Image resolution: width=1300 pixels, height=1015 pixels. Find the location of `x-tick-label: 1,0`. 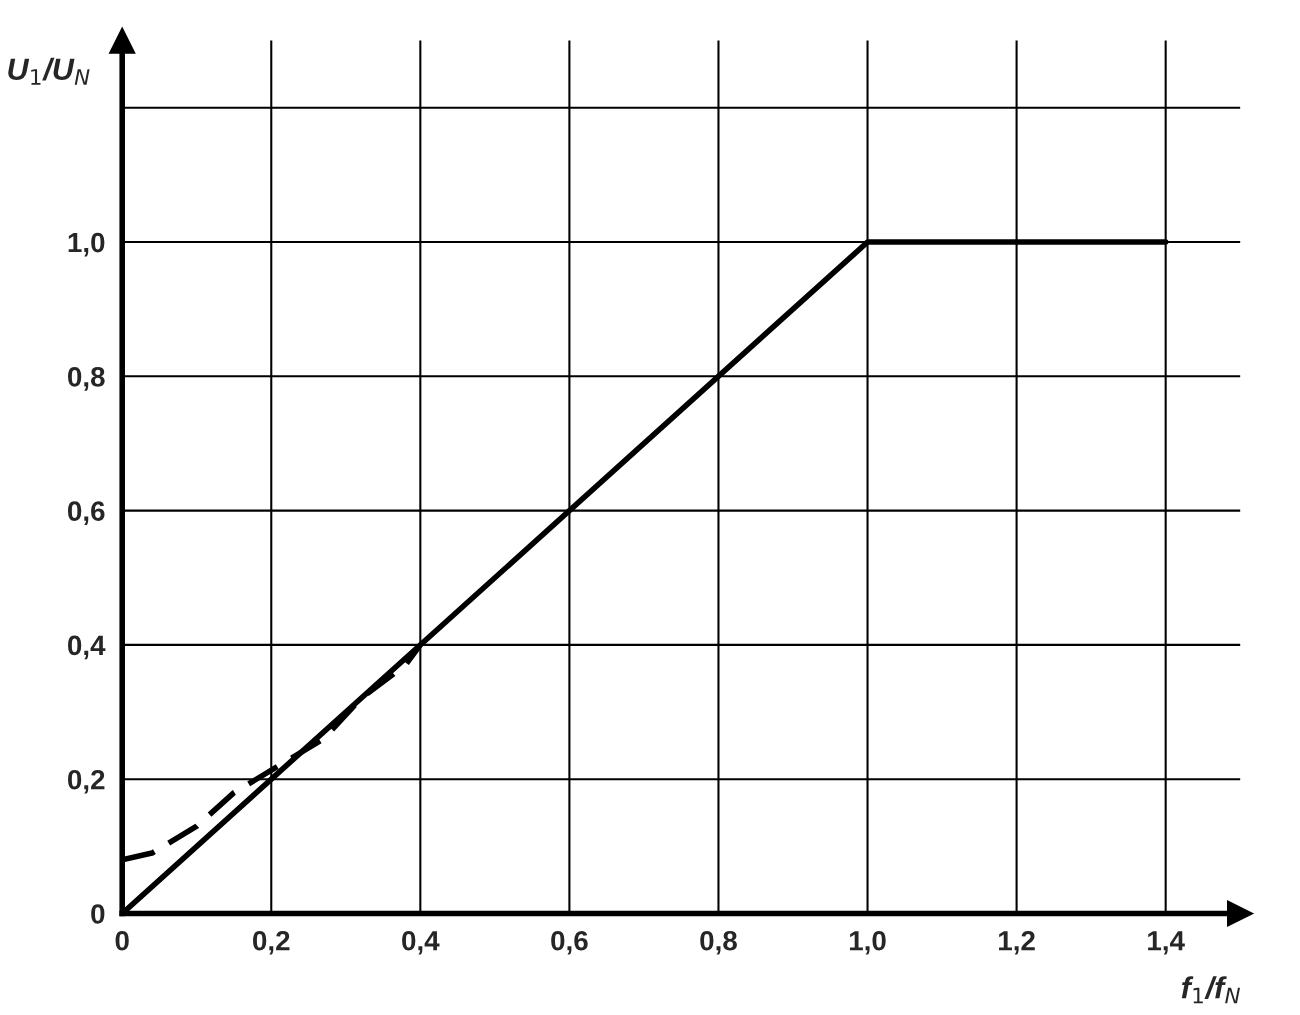

x-tick-label: 1,0 is located at coordinates (867, 942).